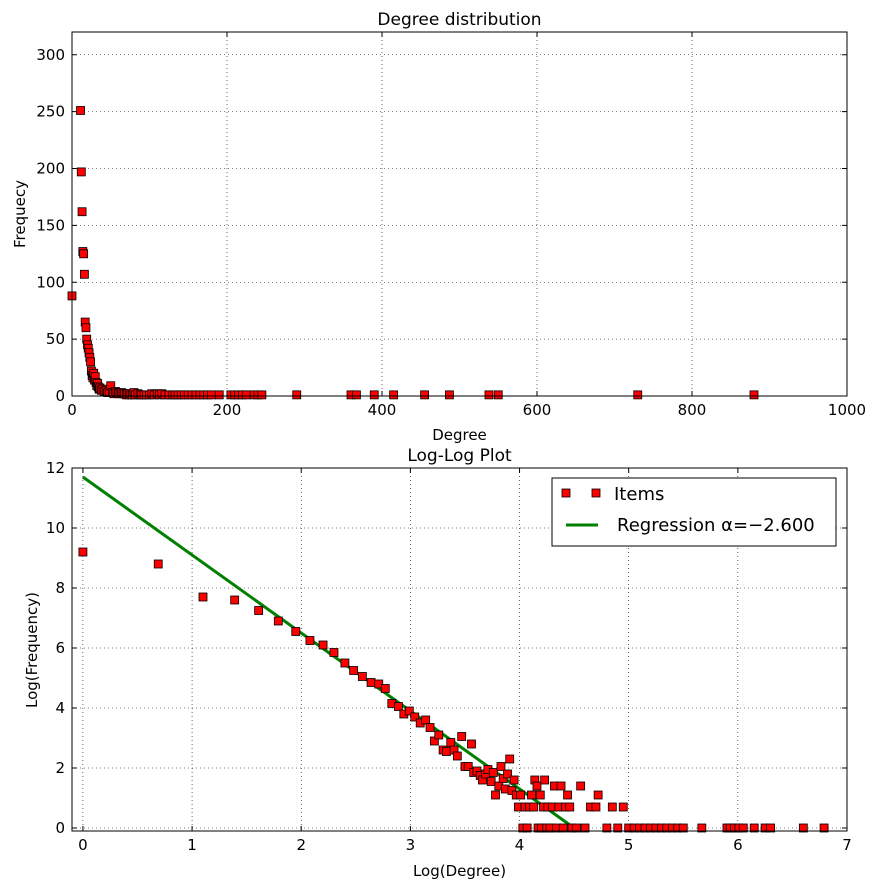 The height and width of the screenshot is (893, 887). I want to click on legend-items-marker-right, so click(596, 493).